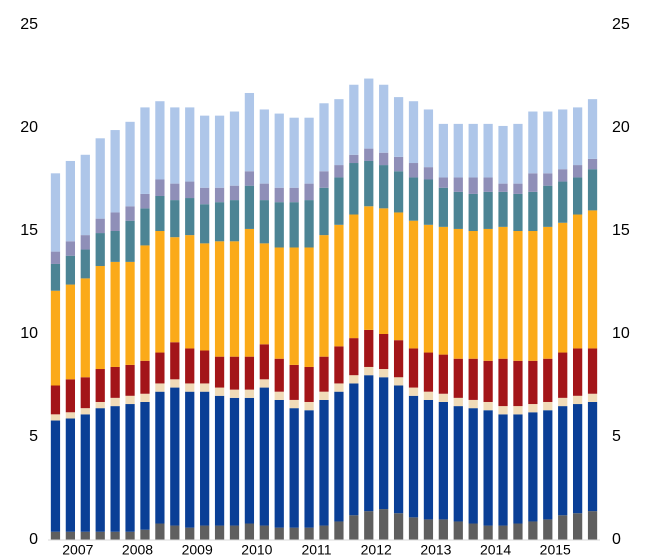 Image resolution: width=655 pixels, height=559 pixels. What do you see at coordinates (316, 550) in the screenshot?
I see `x-tick-label: 2011` at bounding box center [316, 550].